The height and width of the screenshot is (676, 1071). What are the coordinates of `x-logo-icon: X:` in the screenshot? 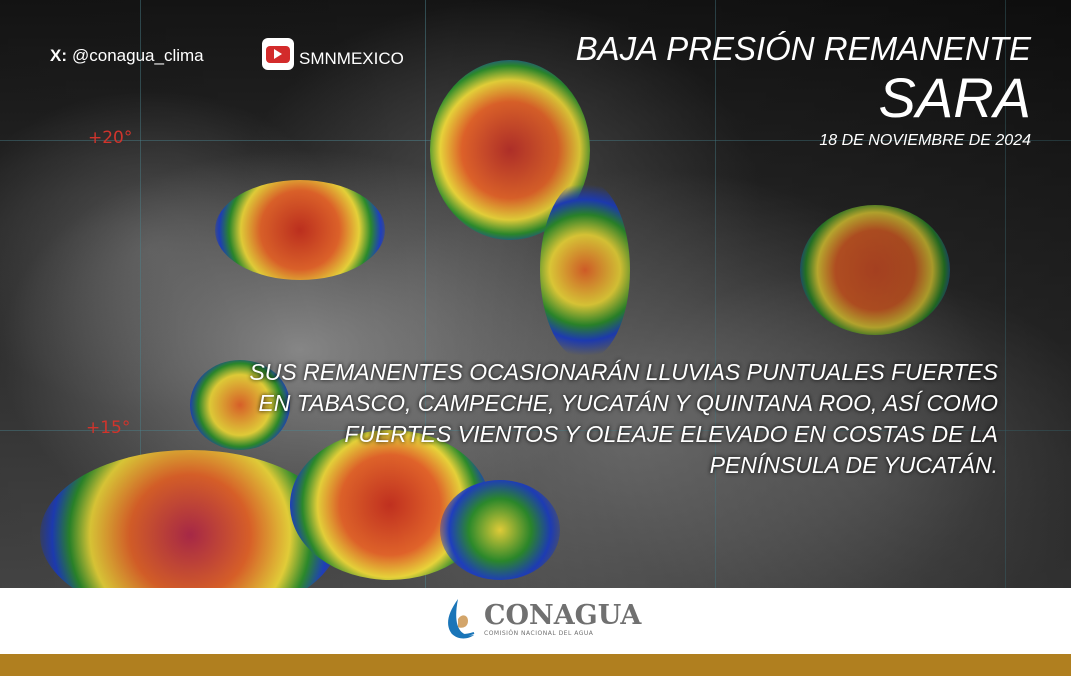 It's located at (58, 55).